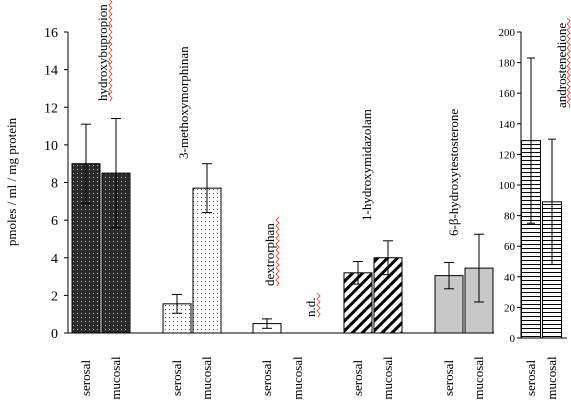 The height and width of the screenshot is (401, 571). Describe the element at coordinates (507, 64) in the screenshot. I see `right-y-tick-label: 180` at that location.